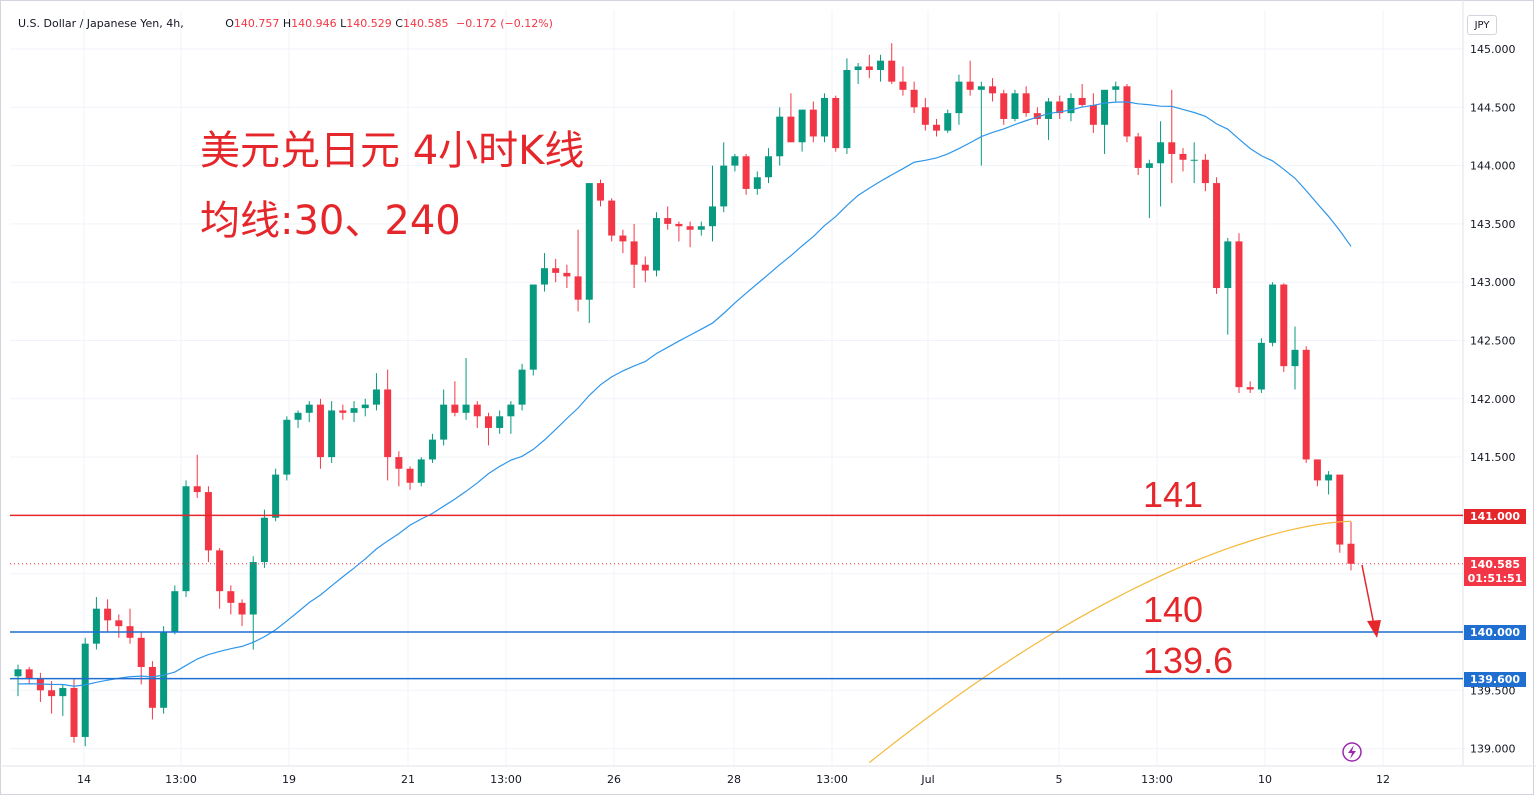 This screenshot has height=797, width=1536. I want to click on low-label: L, so click(343, 23).